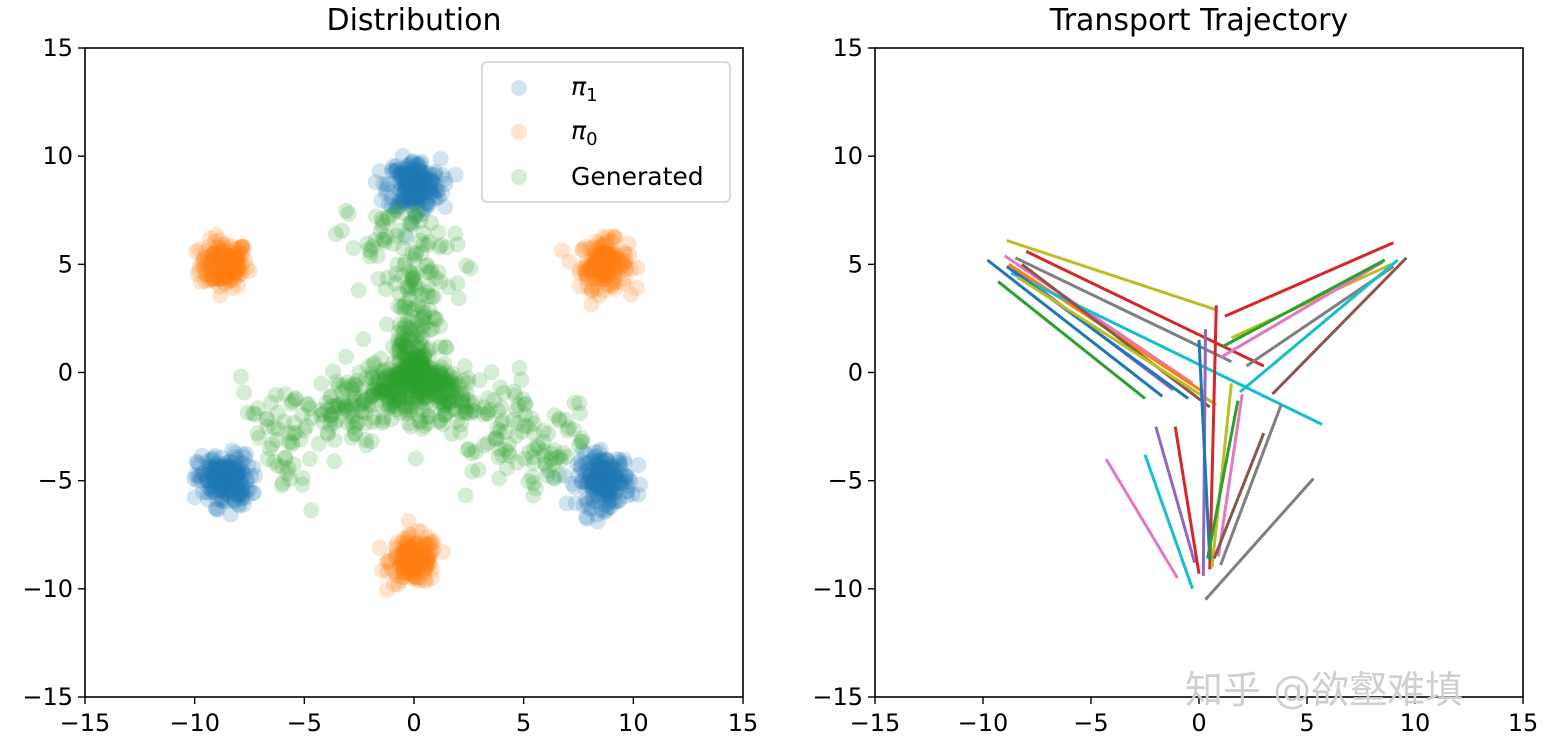 This screenshot has width=1562, height=756. I want to click on x-tick-label: −15, so click(85, 723).